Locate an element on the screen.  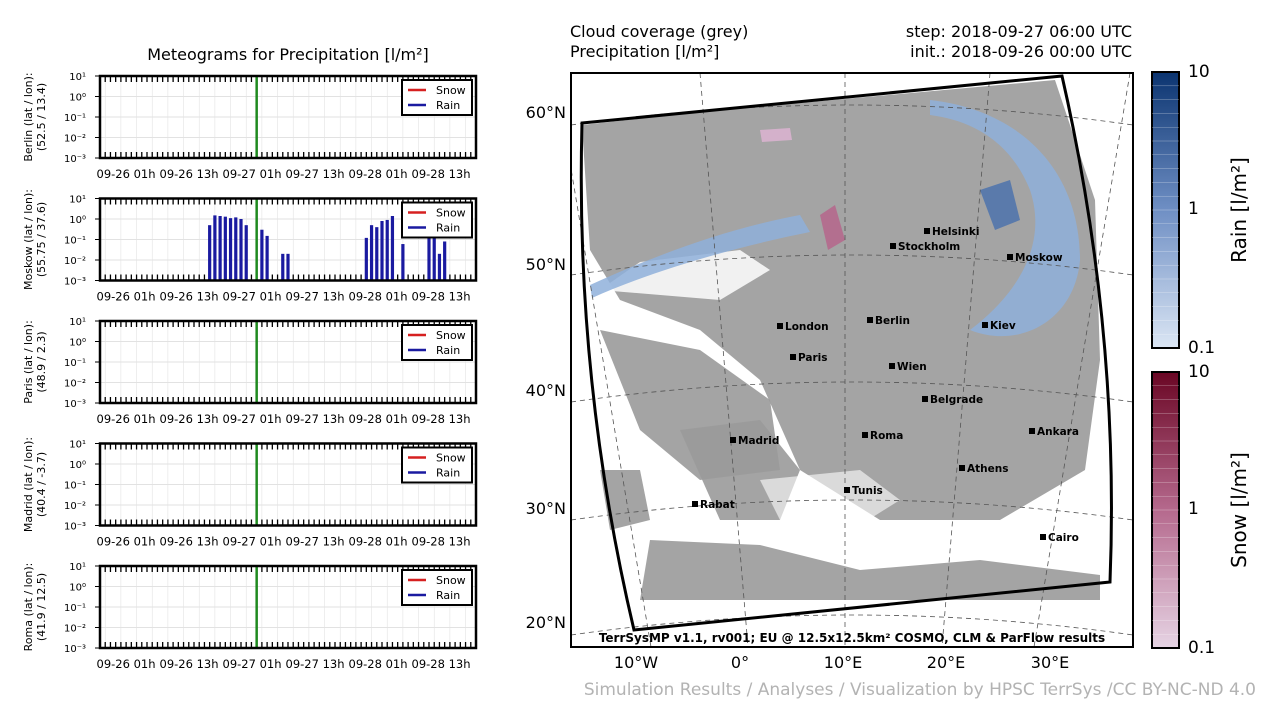
lat-label: 20°N is located at coordinates (546, 622).